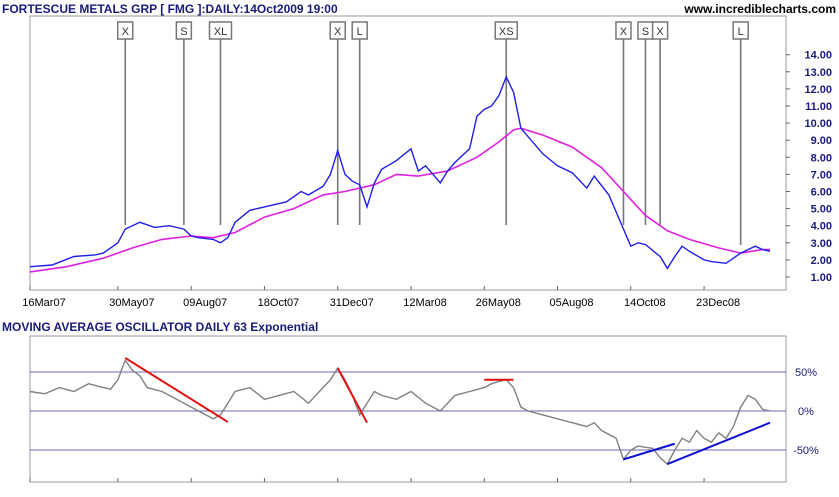 The image size is (839, 497). I want to click on x-tick-label: 09Aug07, so click(205, 303).